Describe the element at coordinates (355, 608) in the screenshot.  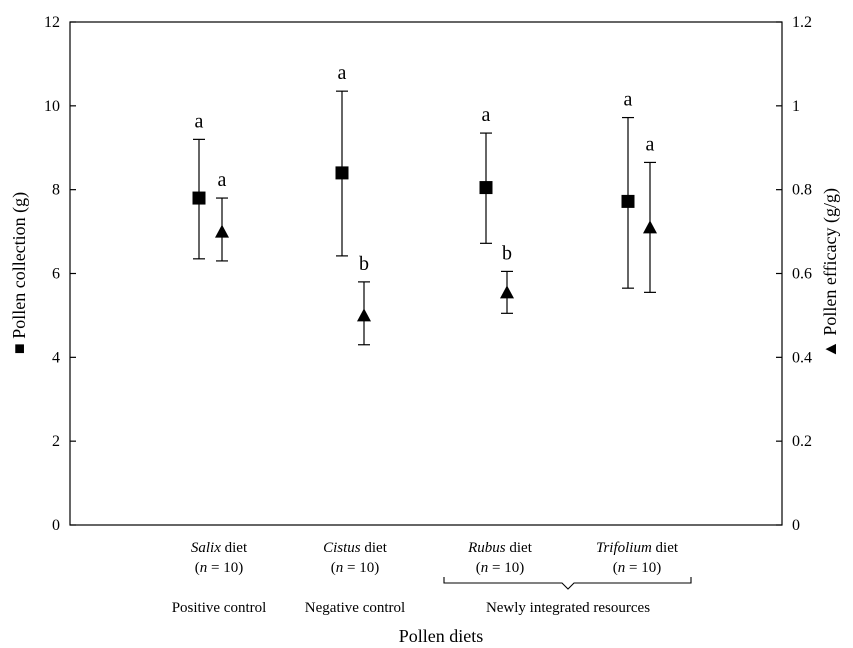
I see `group-label: Negative control` at that location.